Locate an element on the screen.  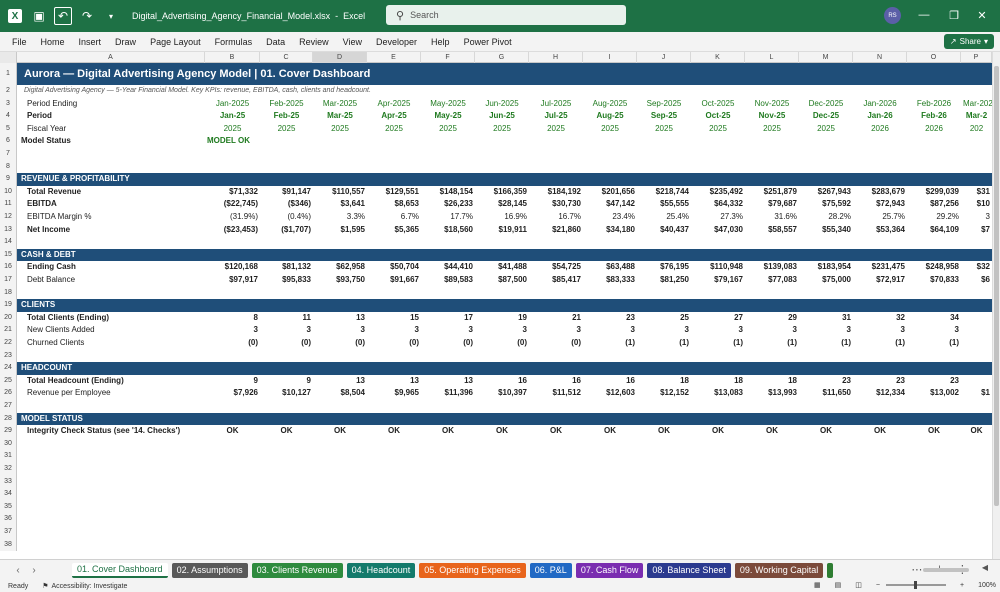
table-cell: $283,679 is located at coordinates (888, 191).